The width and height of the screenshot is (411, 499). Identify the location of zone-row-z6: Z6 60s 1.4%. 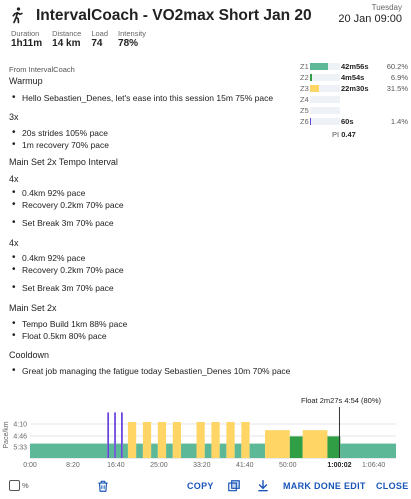
(353, 121).